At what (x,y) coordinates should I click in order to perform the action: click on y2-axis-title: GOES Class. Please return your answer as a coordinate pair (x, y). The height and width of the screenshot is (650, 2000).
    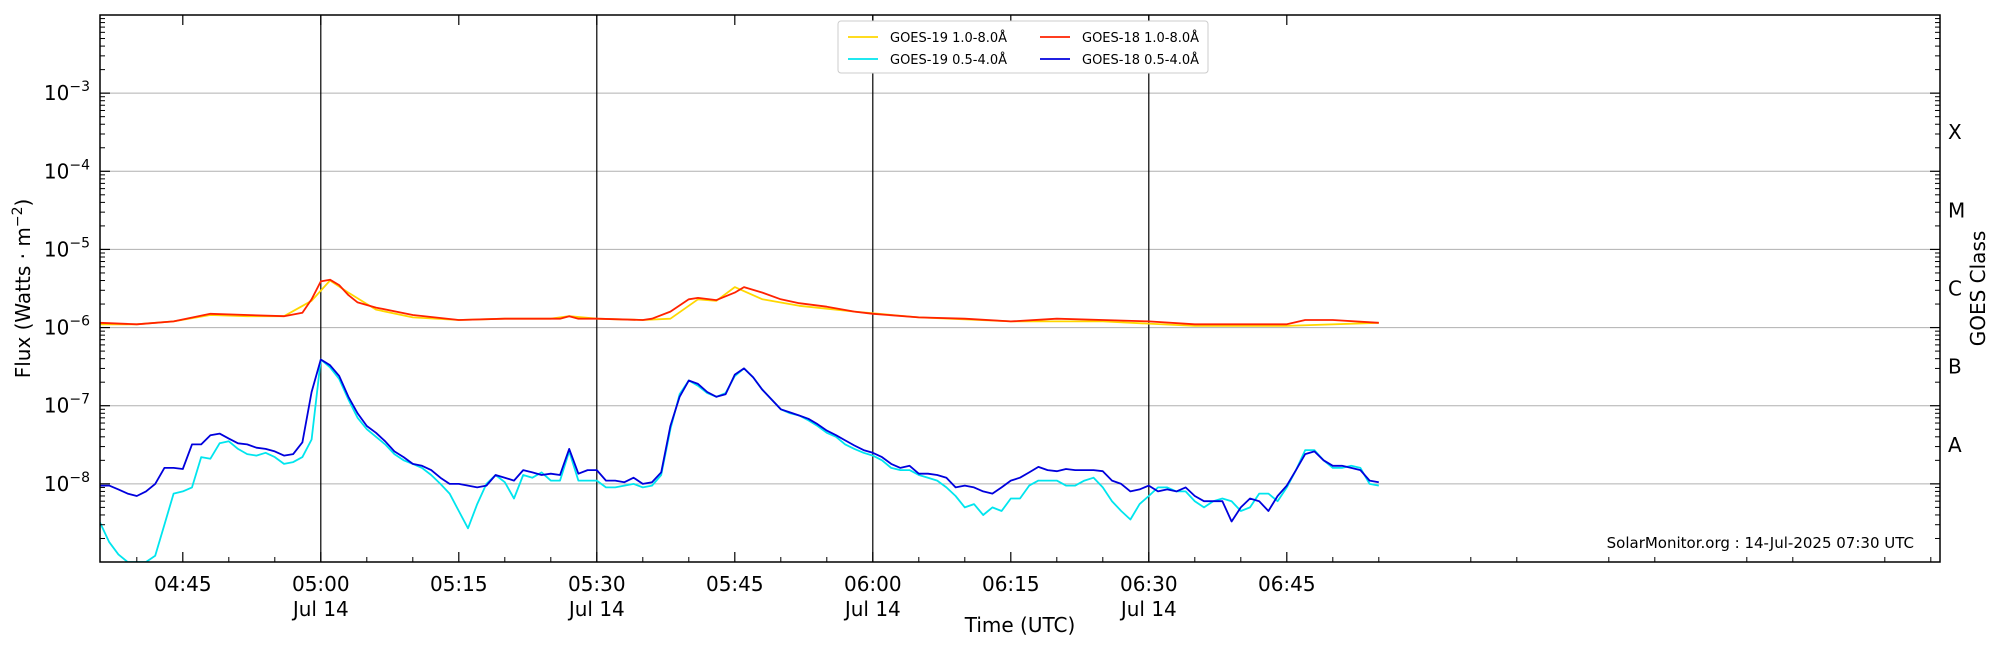
    Looking at the image, I should click on (1978, 289).